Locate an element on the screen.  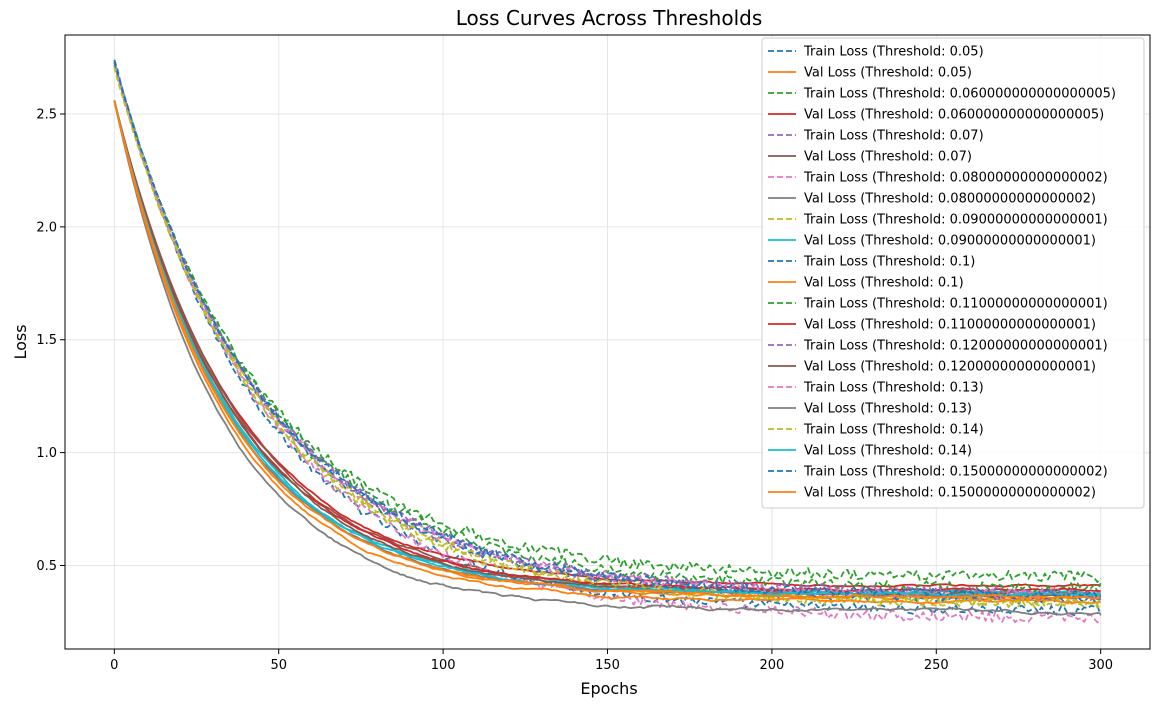
legend-label: Val Loss (Threshold: 0.07) is located at coordinates (888, 157).